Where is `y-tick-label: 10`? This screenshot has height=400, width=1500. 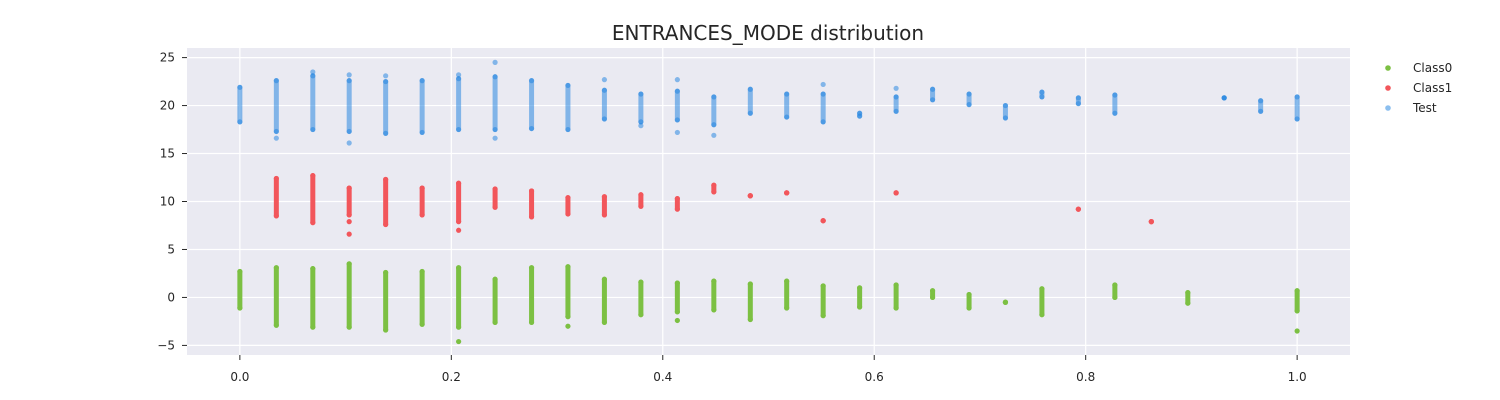
y-tick-label: 10 is located at coordinates (167, 202).